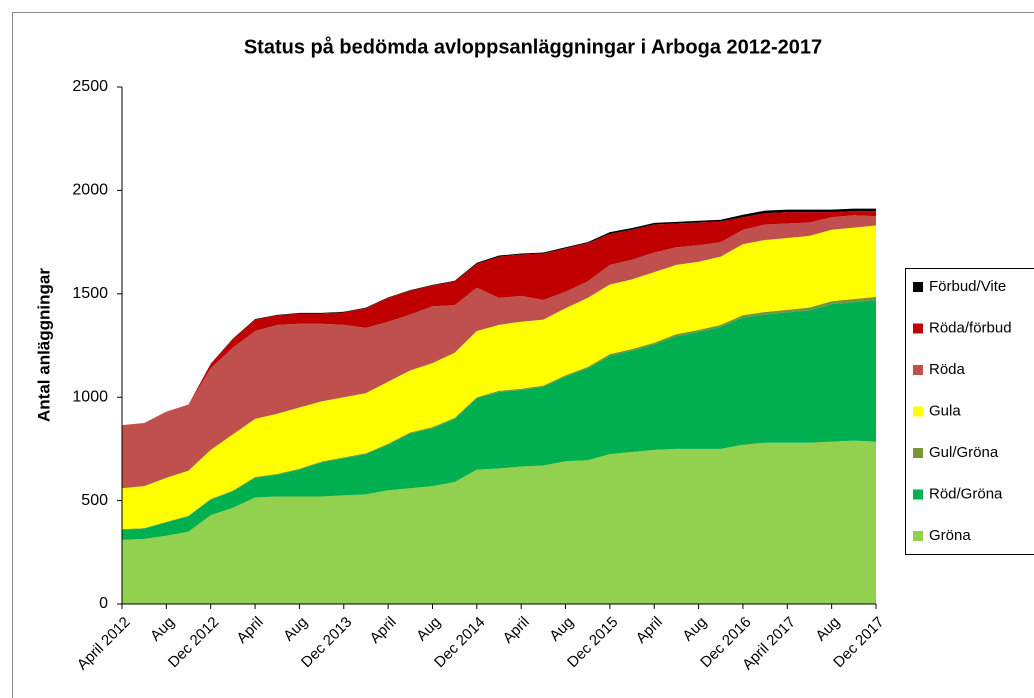 The height and width of the screenshot is (698, 1034). What do you see at coordinates (90, 86) in the screenshot?
I see `y-tick-label: 2500` at bounding box center [90, 86].